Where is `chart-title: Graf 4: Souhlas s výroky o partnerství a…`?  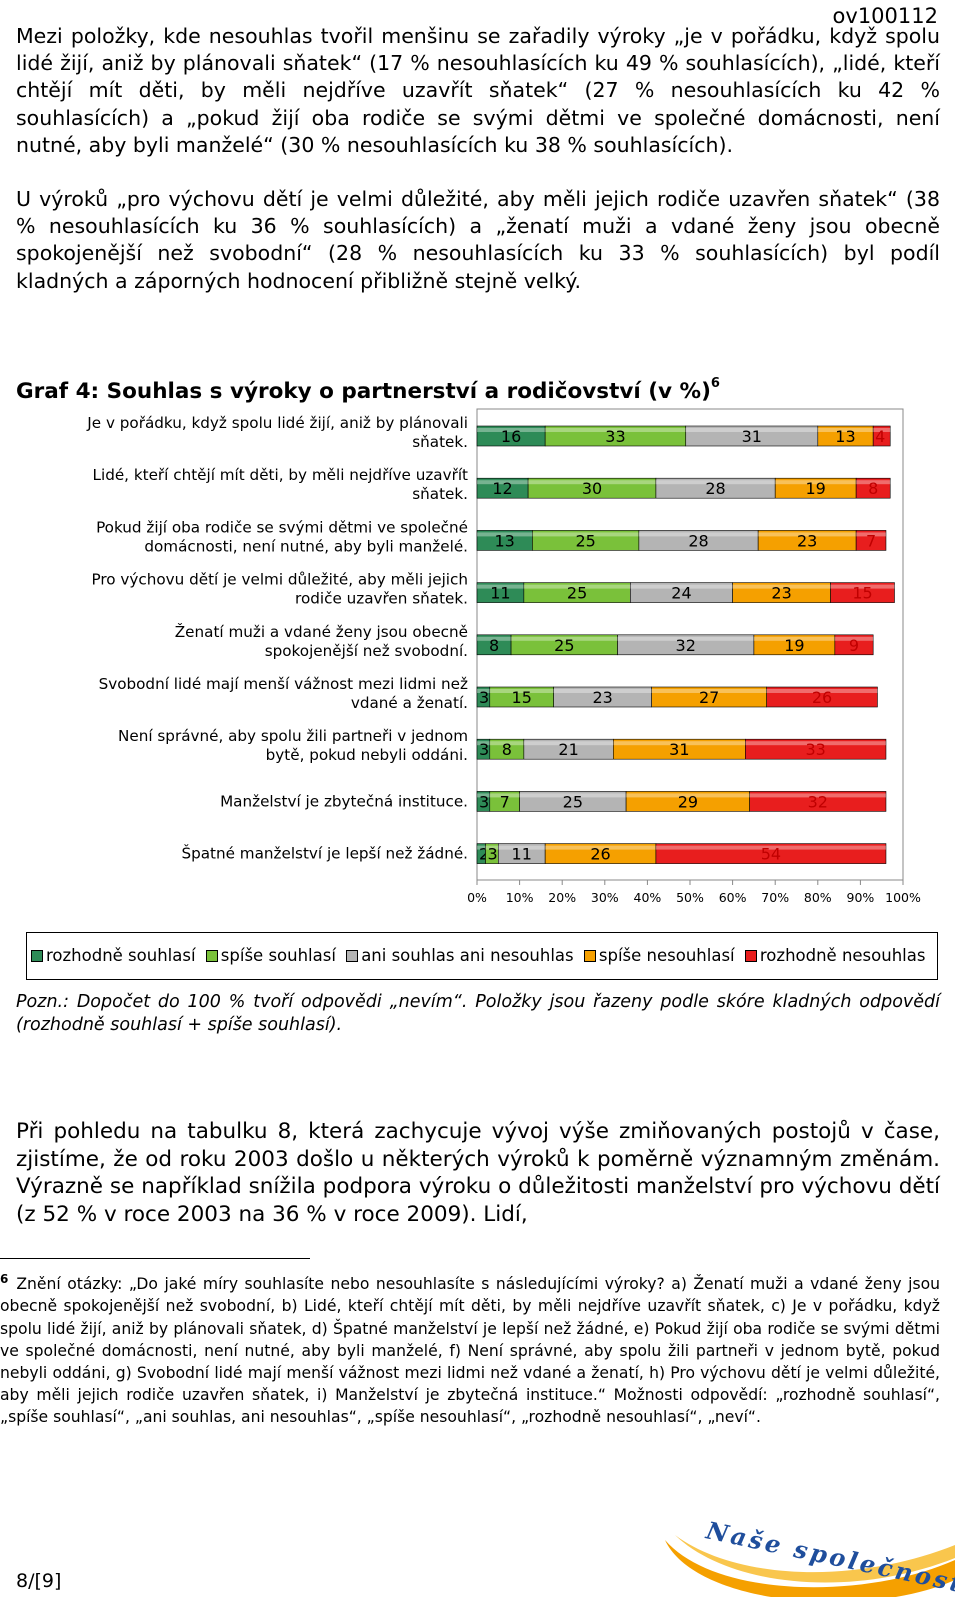
chart-title: Graf 4: Souhlas s výroky o partnerství a… is located at coordinates (368, 390).